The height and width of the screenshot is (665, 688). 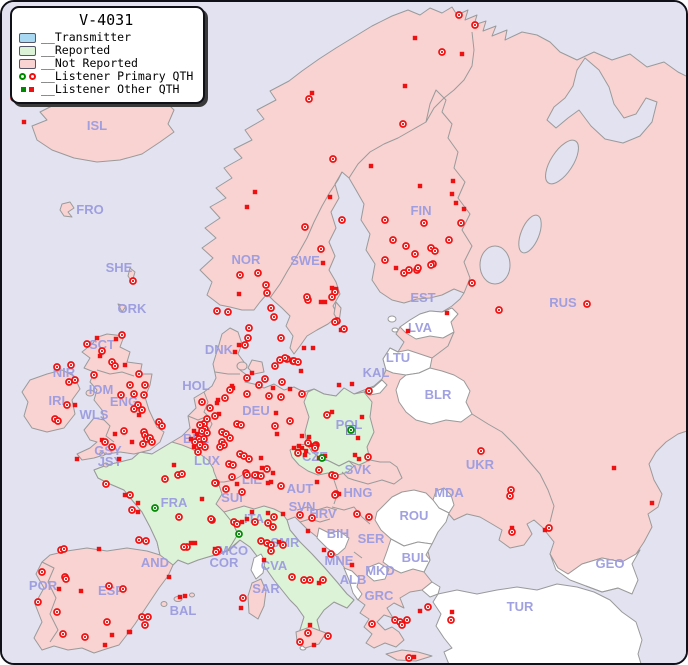 What do you see at coordinates (89, 63) in the screenshot?
I see `legend-item-label: __Not Reported` at bounding box center [89, 63].